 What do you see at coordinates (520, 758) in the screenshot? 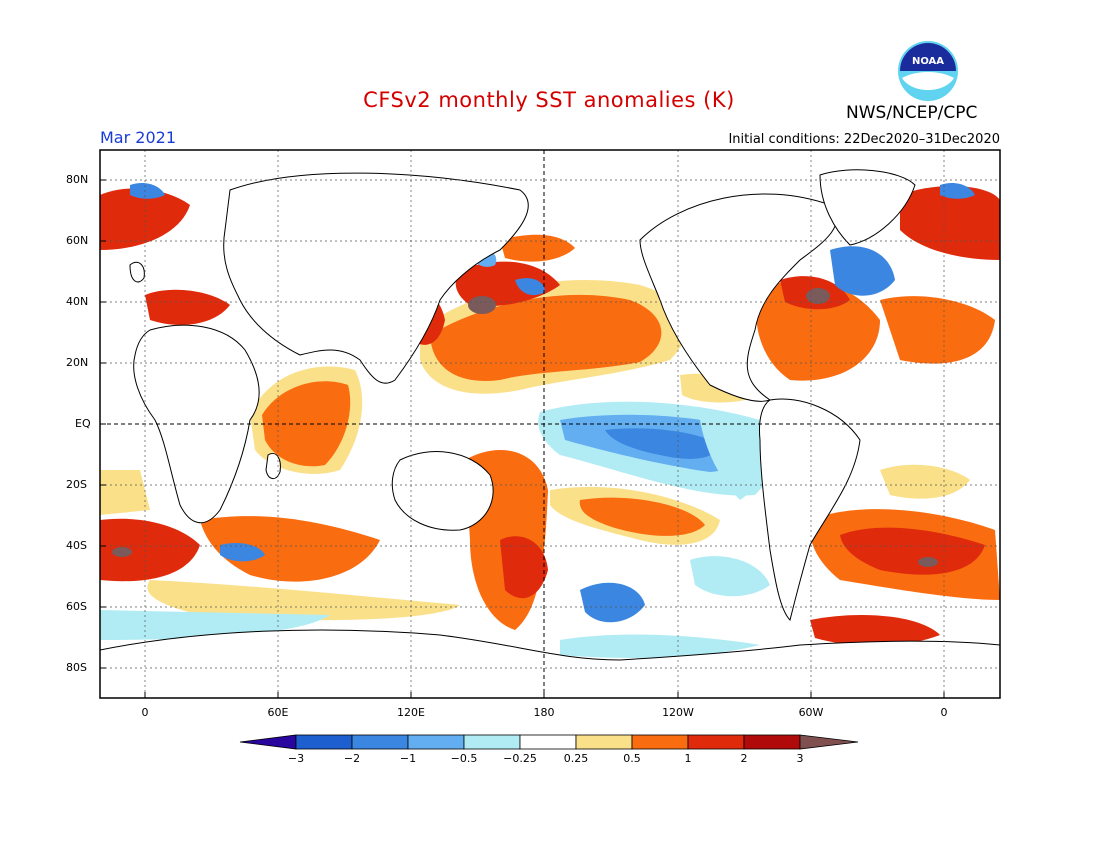
I see `colorbar-label: −0.25` at bounding box center [520, 758].